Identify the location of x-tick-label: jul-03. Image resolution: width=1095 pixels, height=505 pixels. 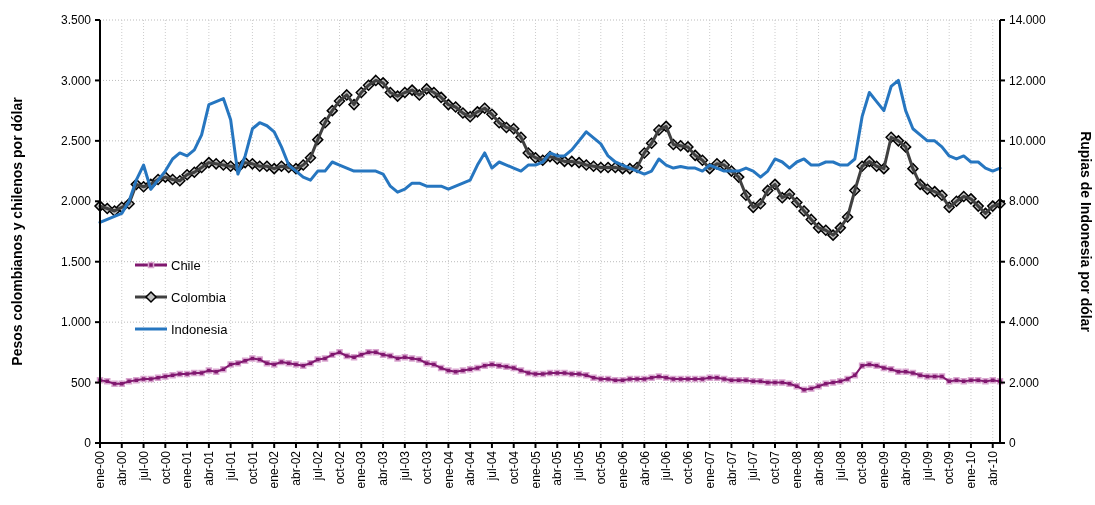
(405, 466).